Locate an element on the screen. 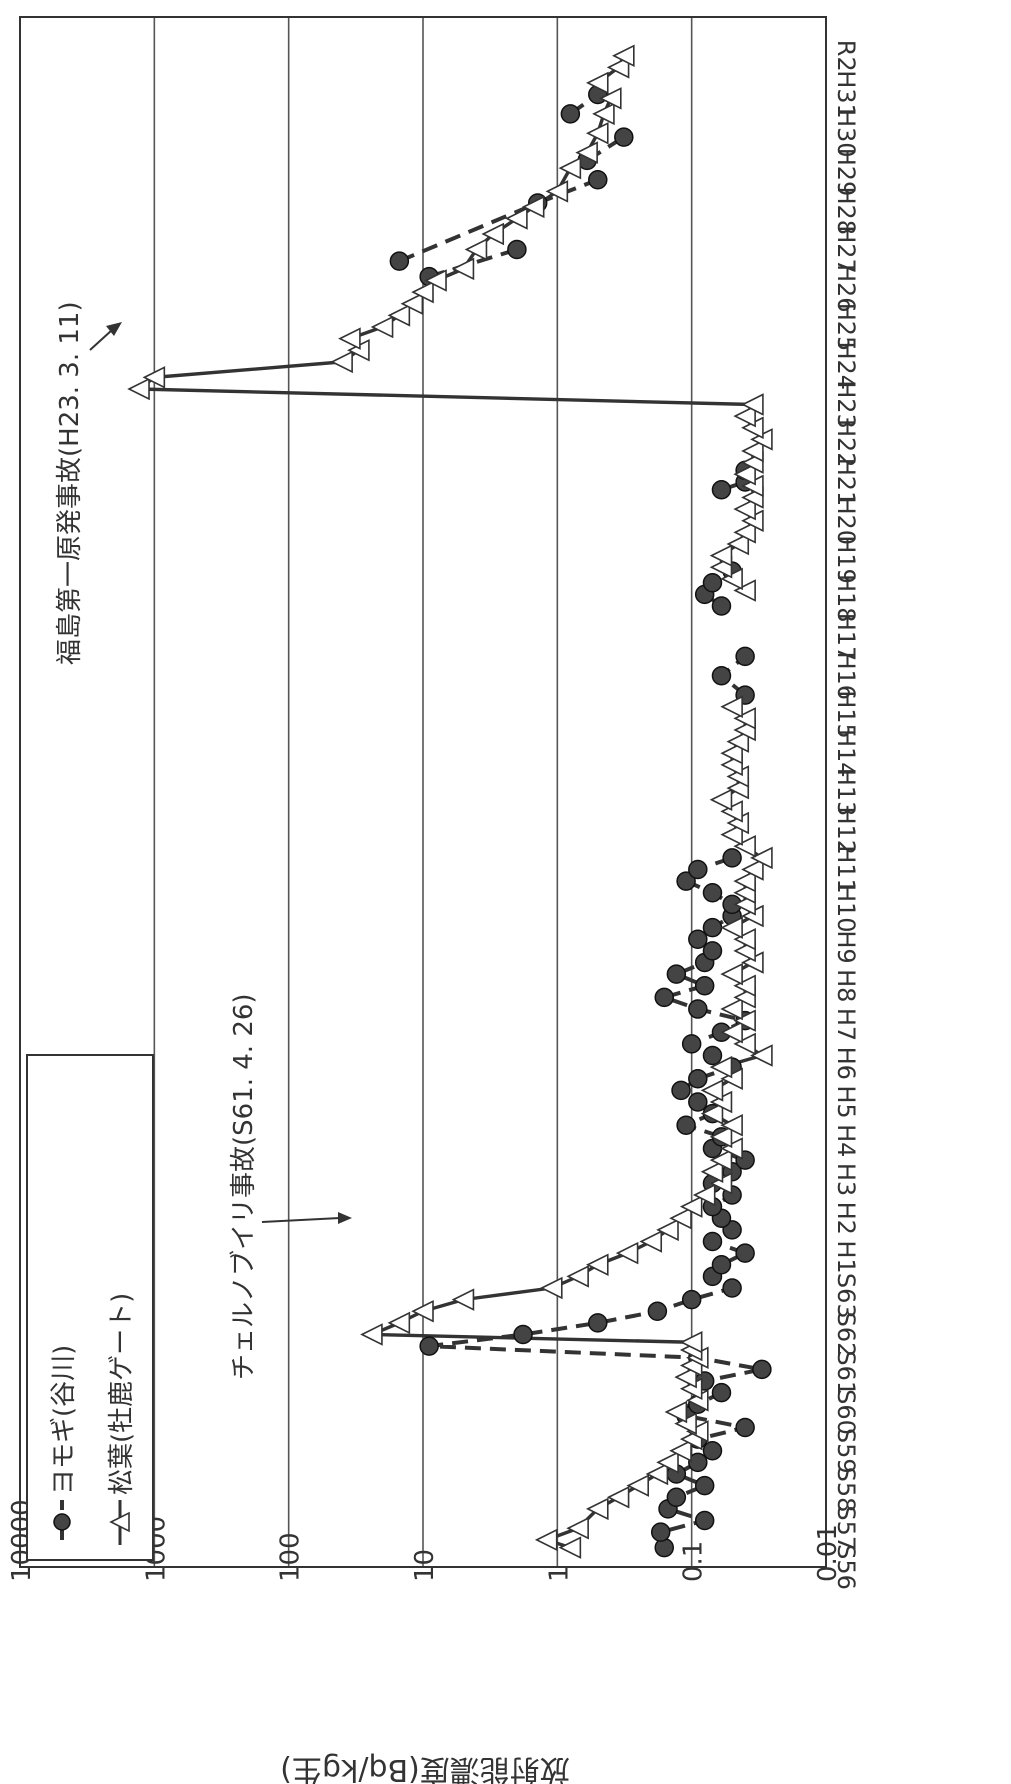 The height and width of the screenshot is (1784, 1011). y-tick-label: 1 is located at coordinates (559, 1573).